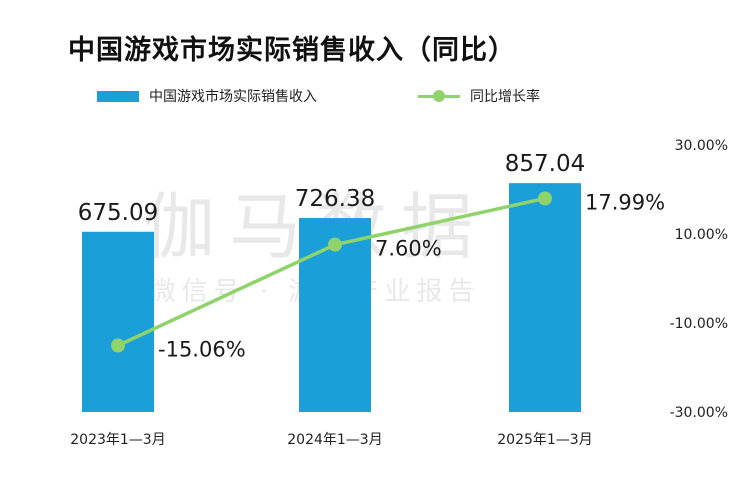  Describe the element at coordinates (544, 440) in the screenshot. I see `x-tick-label: 2025年1—3月` at that location.